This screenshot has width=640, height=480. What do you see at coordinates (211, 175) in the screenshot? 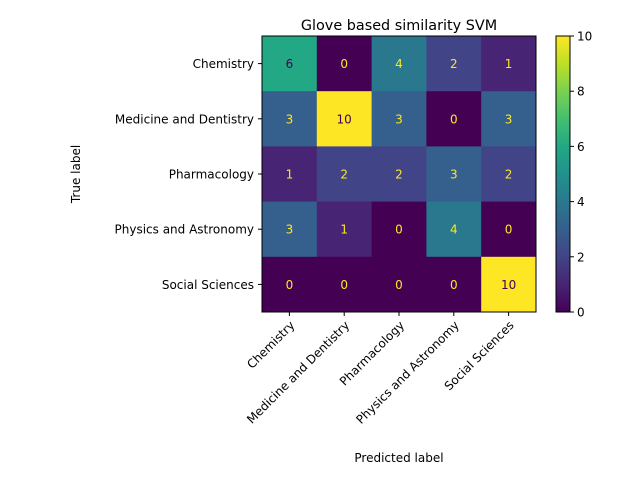
I see `y-tick-label: Pharmacology` at bounding box center [211, 175].